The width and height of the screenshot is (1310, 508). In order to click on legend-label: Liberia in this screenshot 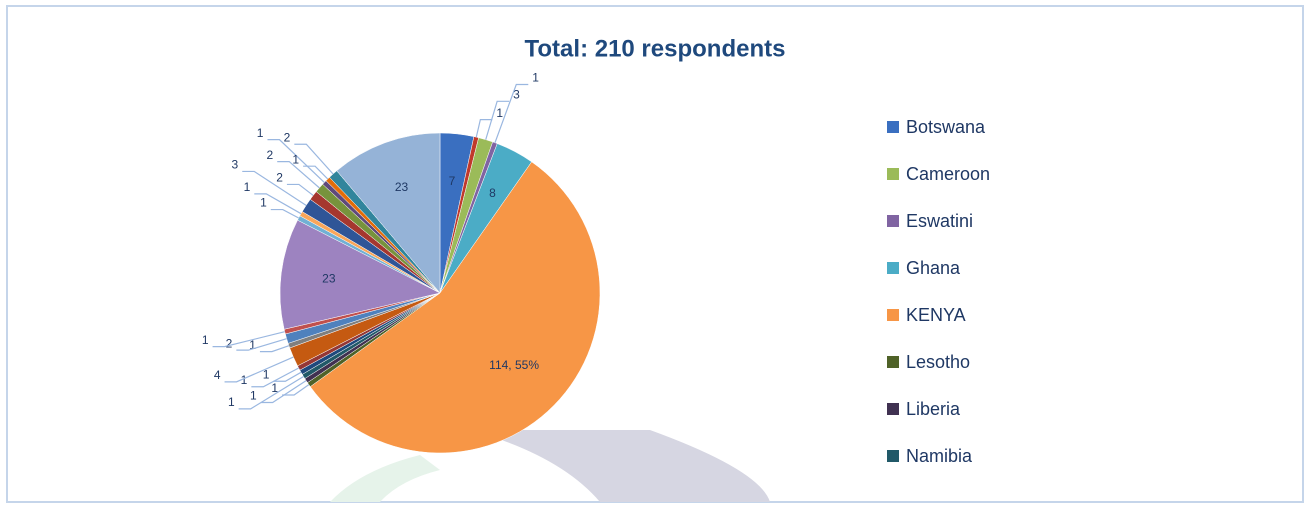, I will do `click(933, 409)`.